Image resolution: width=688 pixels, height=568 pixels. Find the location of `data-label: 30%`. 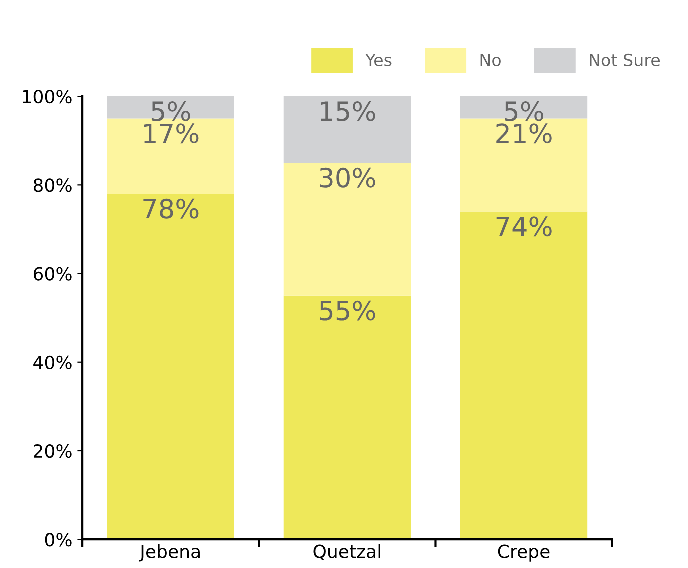

data-label: 30% is located at coordinates (348, 178).